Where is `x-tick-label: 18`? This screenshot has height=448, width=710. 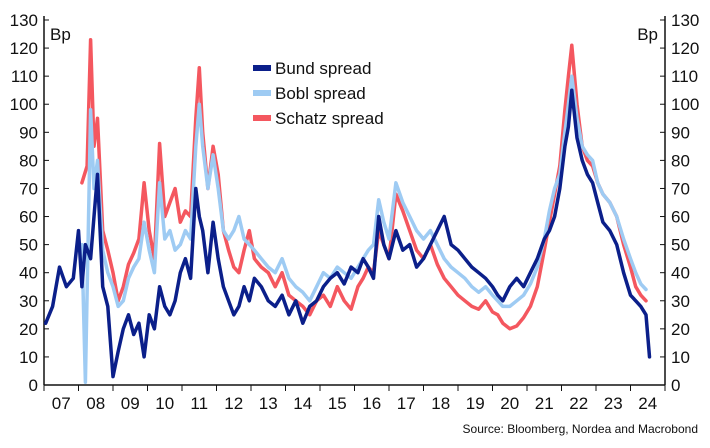
x-tick-label: 18 is located at coordinates (440, 403).